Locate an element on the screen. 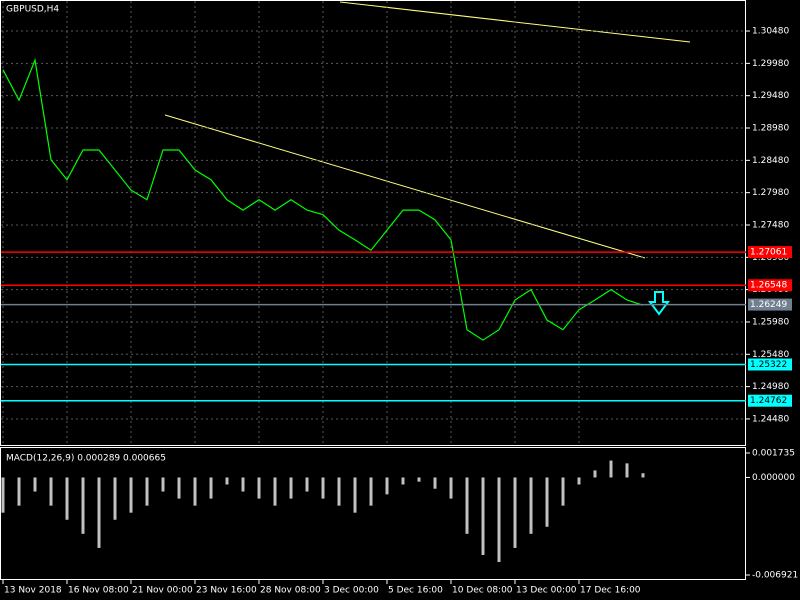  x-tick-label: 5 Dec 16:00 is located at coordinates (415, 591).